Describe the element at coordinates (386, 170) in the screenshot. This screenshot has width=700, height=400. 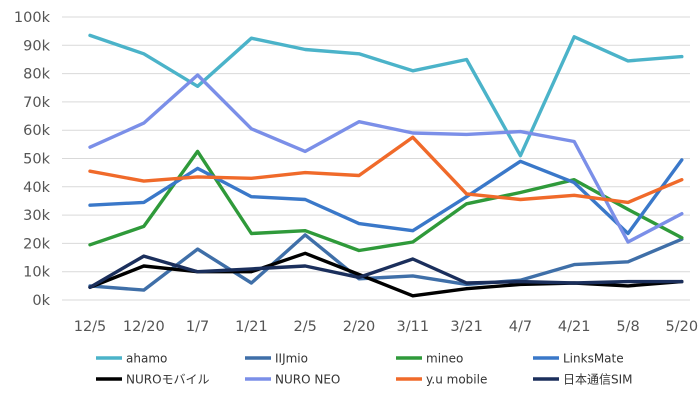
I see `series-line-y.u mobile` at that location.